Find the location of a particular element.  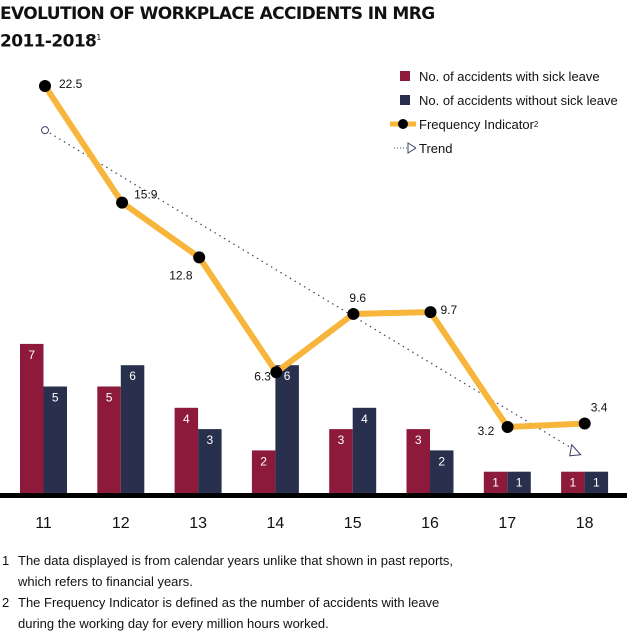

legend-item-with-sick-leave: No. of accidents with sick leave is located at coordinates (504, 76).